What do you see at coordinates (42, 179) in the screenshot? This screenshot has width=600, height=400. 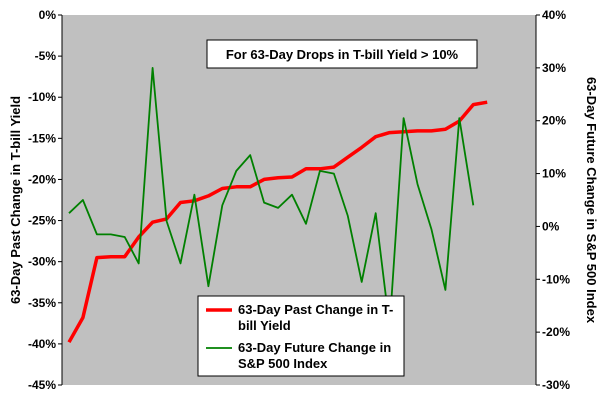 I see `left-tick-label: -20%` at bounding box center [42, 179].